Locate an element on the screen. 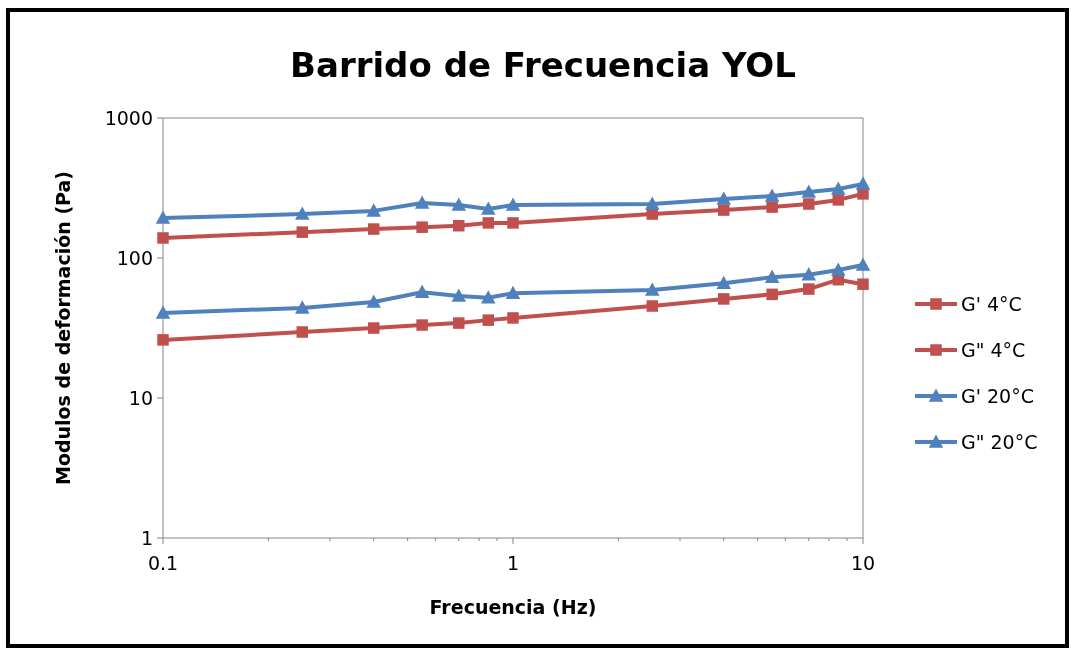 The image size is (1075, 648). y-tick-label: 1 is located at coordinates (146, 538).